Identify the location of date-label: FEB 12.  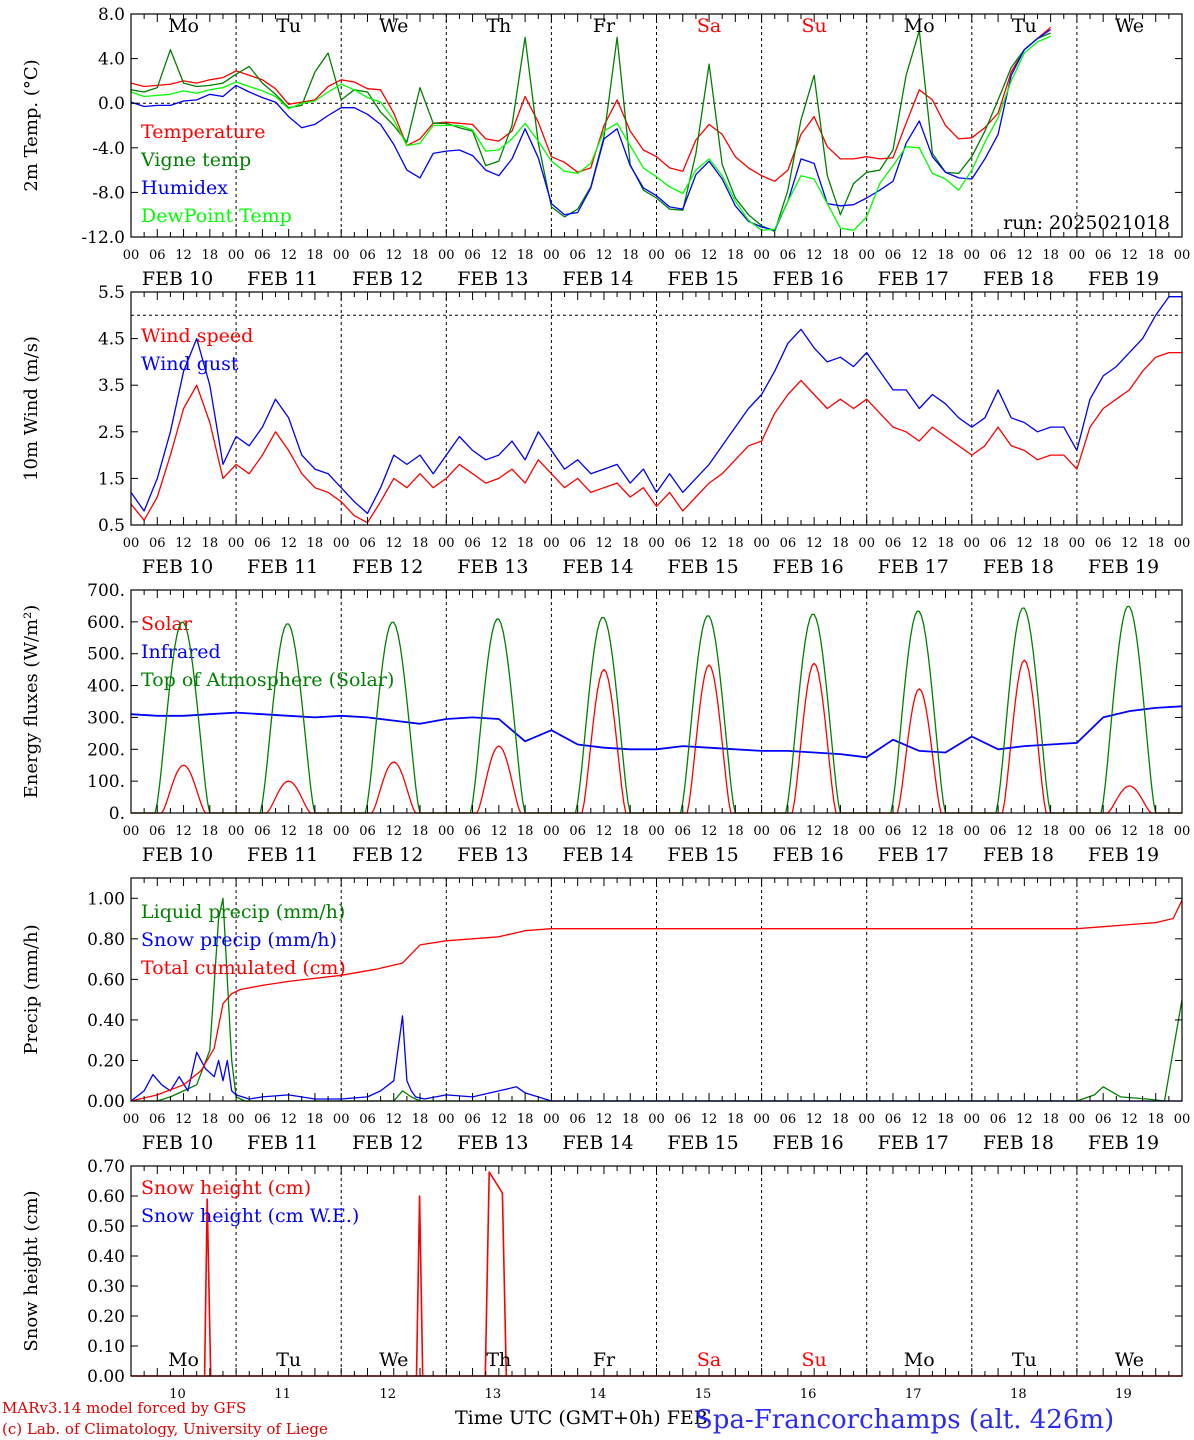
(387, 1143).